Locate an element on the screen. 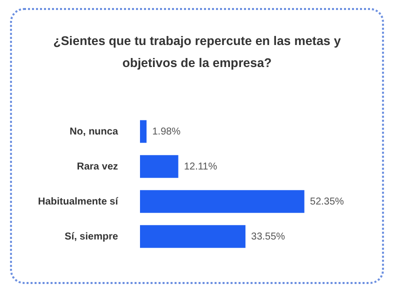  y-tick-label: Habitualmente sí is located at coordinates (79, 202).